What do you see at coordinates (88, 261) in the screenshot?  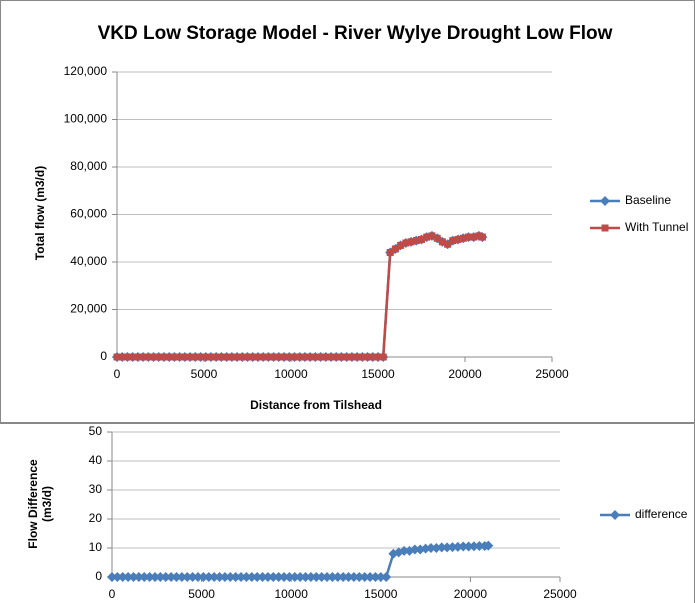 I see `y-tick-label: 40,000` at bounding box center [88, 261].